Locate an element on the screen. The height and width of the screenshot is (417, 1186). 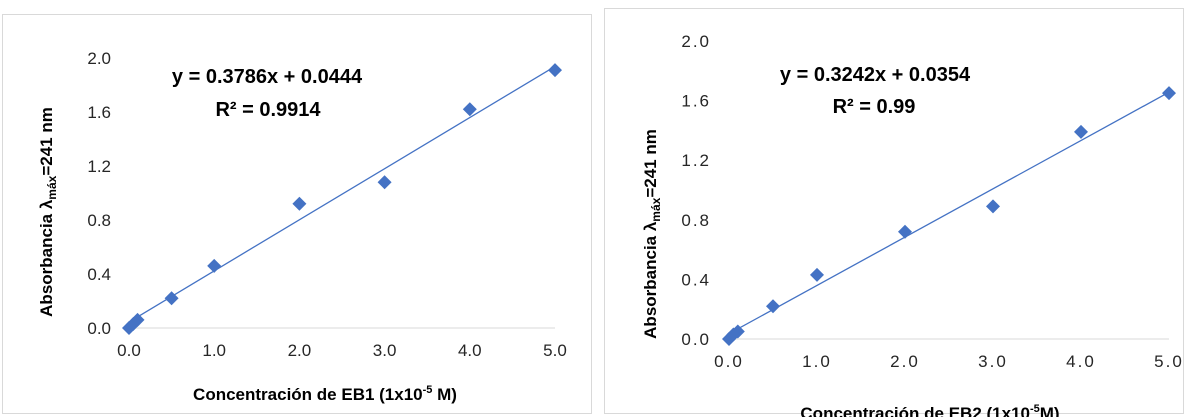
chart-eb2-xlabel: Concentración de EB2 (1x10-5M) is located at coordinates (929, 410).